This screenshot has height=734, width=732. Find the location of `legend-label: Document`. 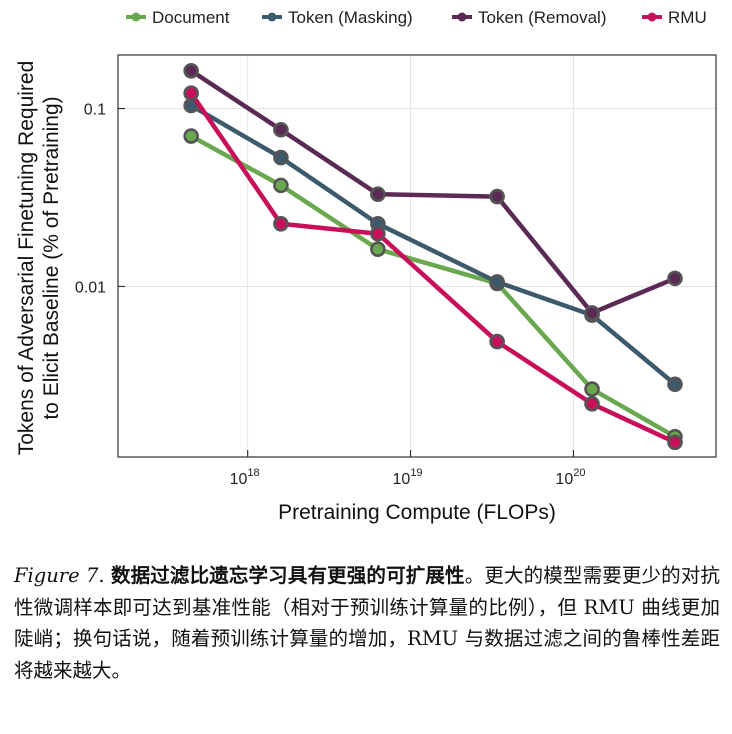

legend-label: Document is located at coordinates (191, 17).